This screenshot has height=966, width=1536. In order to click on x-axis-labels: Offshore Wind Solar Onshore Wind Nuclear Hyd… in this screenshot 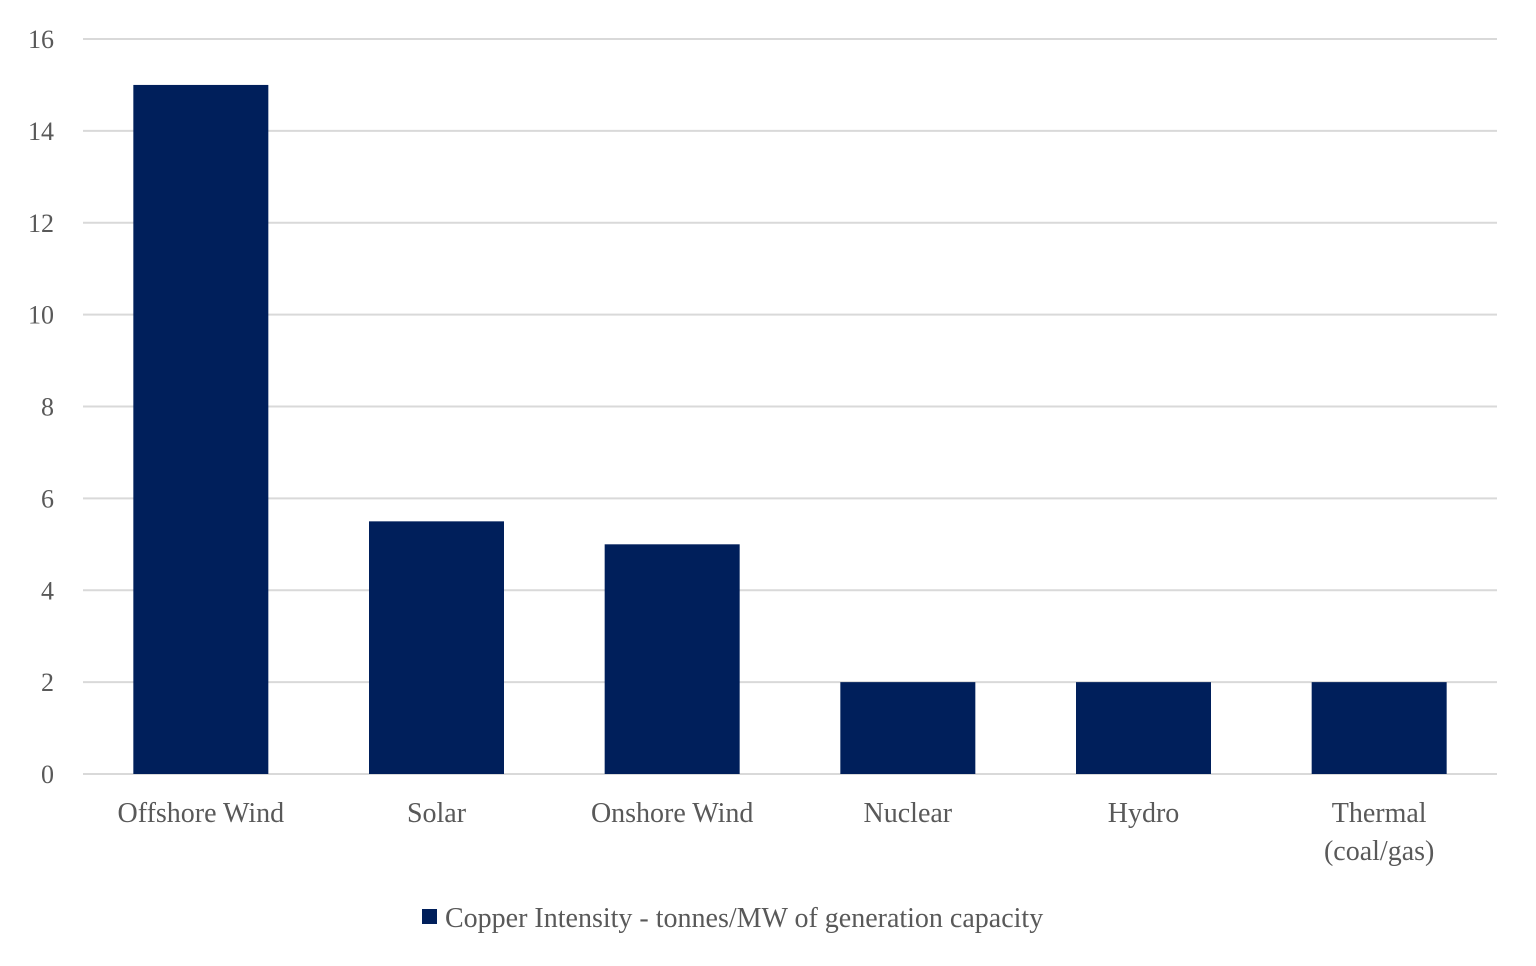, I will do `click(776, 832)`.